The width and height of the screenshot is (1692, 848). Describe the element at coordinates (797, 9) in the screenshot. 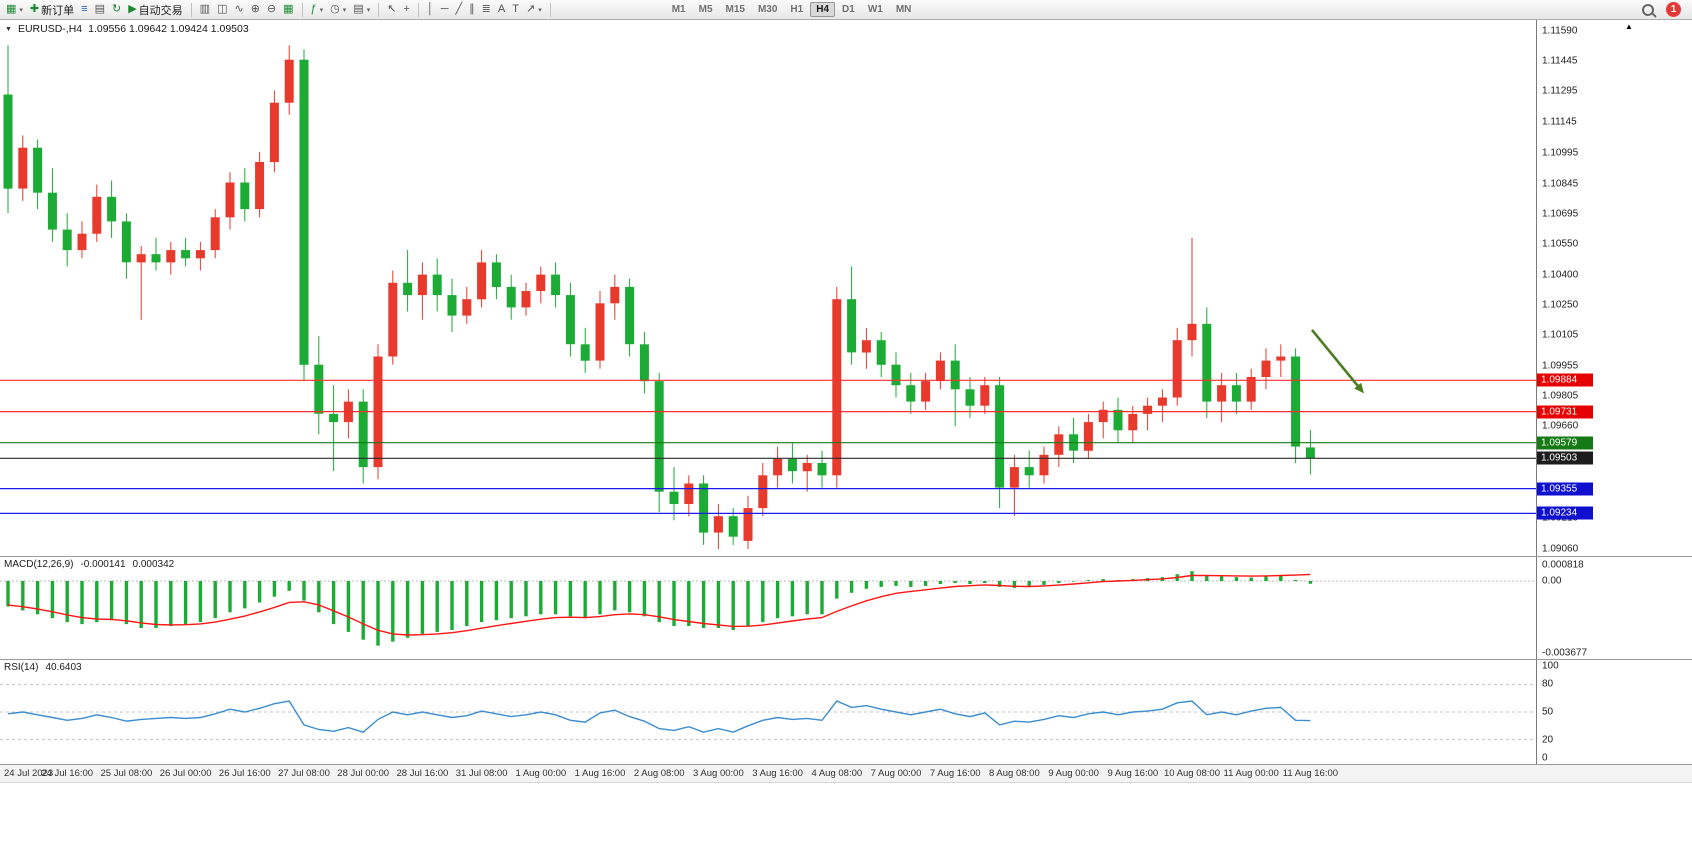

I see `timeframe-button-h1: H1` at that location.